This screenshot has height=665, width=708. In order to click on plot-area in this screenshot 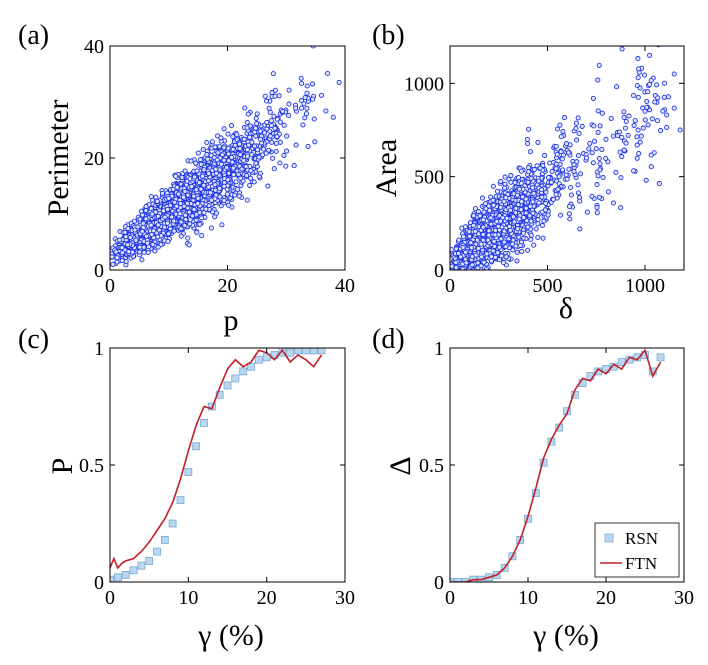, I will do `click(566, 154)`.